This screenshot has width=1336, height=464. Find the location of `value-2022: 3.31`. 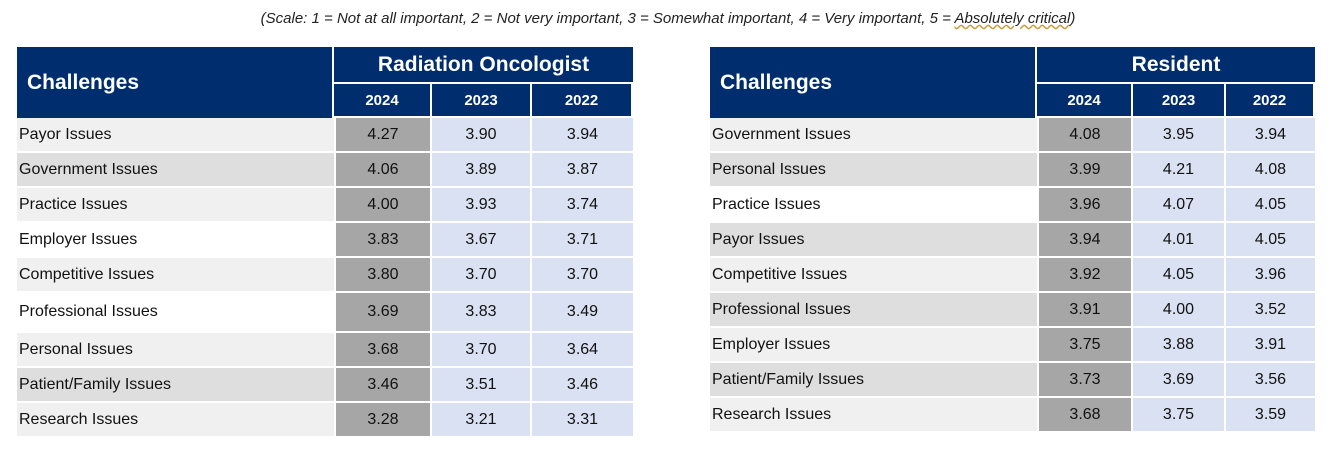

value-2022: 3.31 is located at coordinates (581, 420).